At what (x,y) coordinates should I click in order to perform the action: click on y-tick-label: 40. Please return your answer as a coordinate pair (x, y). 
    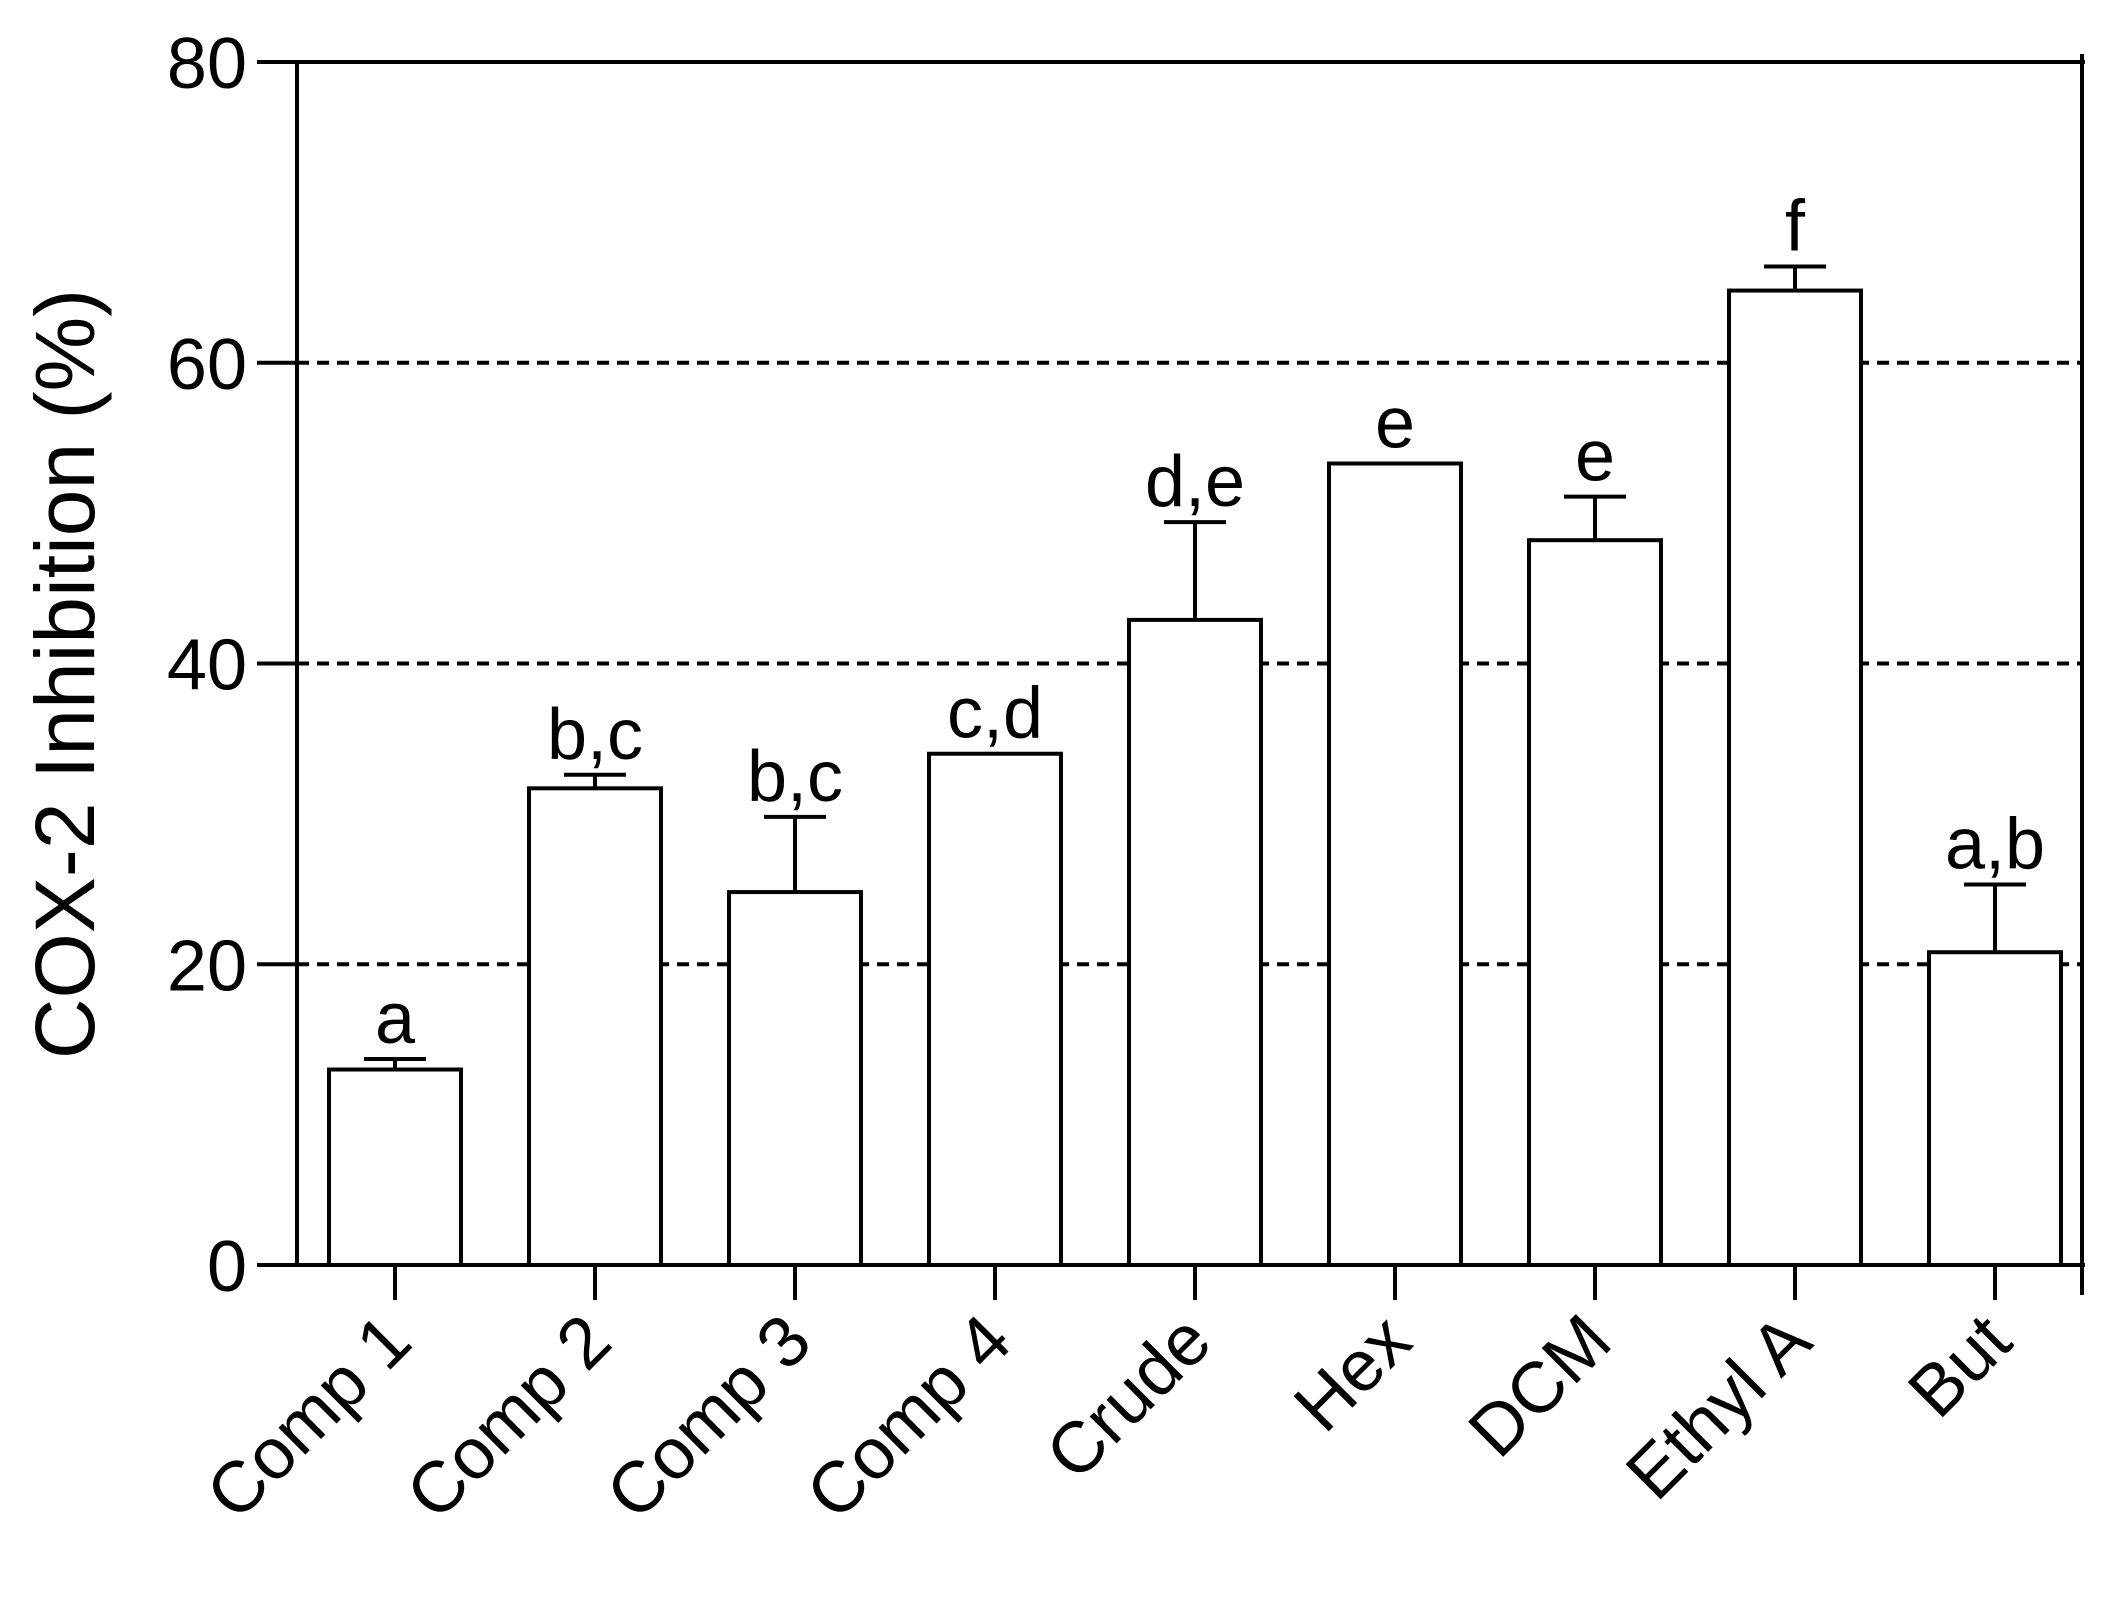
    Looking at the image, I should click on (207, 666).